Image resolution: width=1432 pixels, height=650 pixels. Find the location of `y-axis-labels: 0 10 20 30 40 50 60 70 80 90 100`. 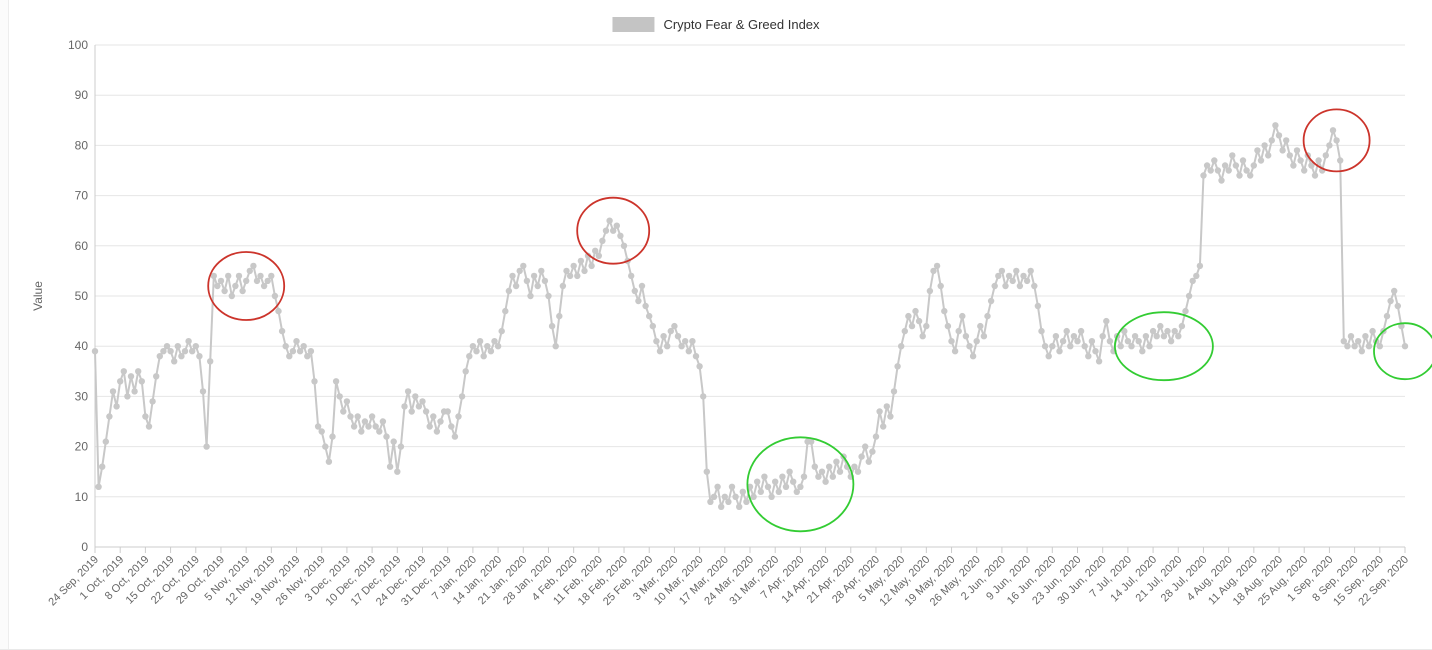

y-axis-labels: 0 10 20 30 40 50 60 70 80 90 100 is located at coordinates (78, 296).